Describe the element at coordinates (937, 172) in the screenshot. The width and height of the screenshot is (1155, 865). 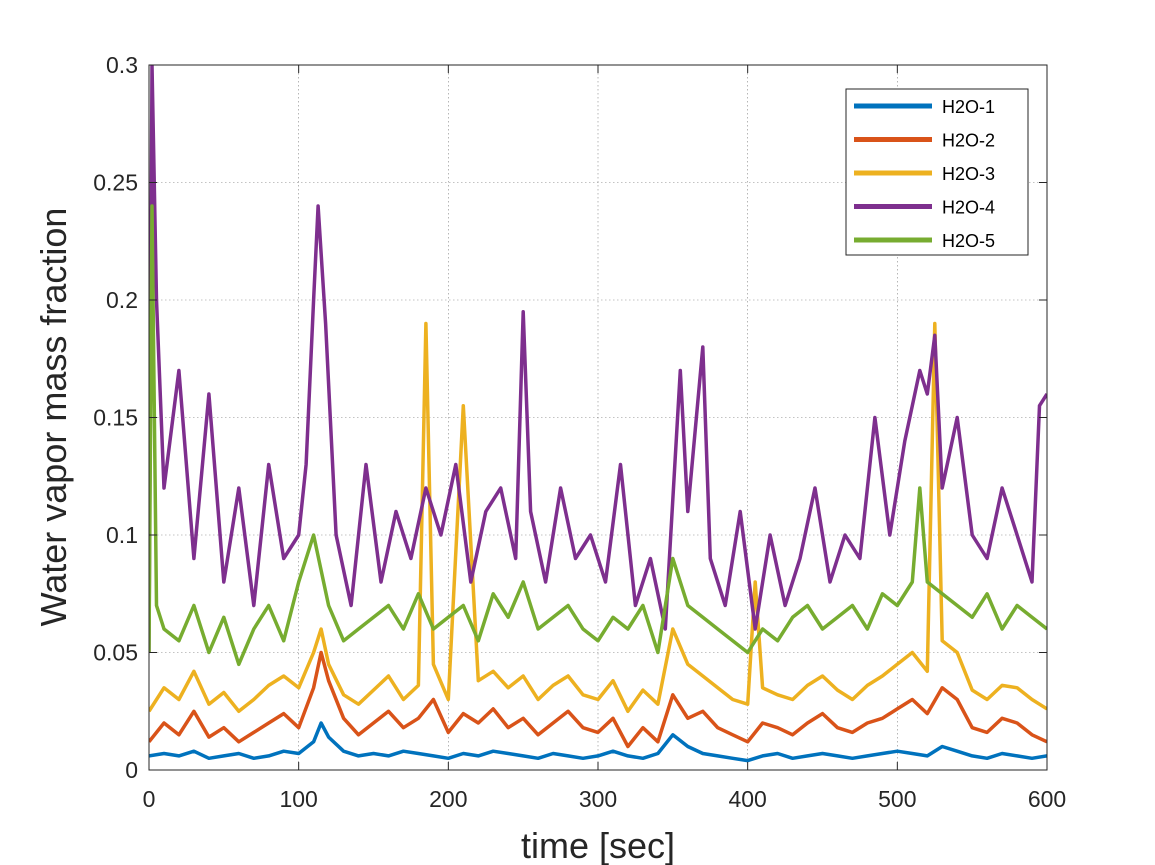
I see `legend: H2O-1 H2O-2 H2O-3 H2O-4 H2O-5` at that location.